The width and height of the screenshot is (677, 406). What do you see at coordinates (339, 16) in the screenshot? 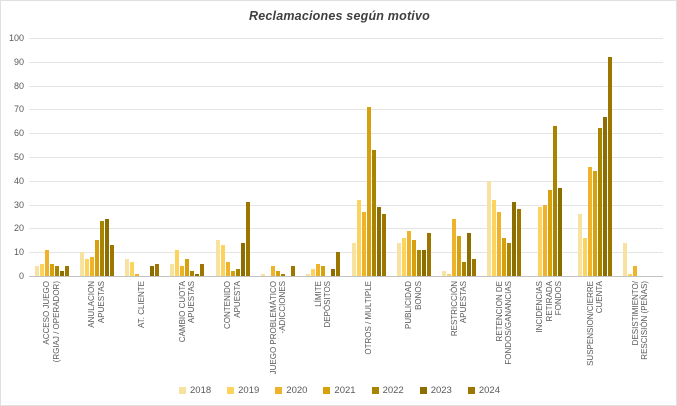
I see `chart-title: Reclamaciones según motivo` at bounding box center [339, 16].